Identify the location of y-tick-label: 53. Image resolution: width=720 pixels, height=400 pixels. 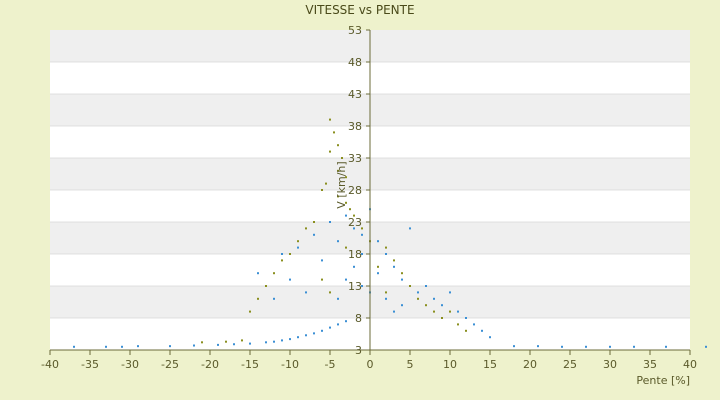
(355, 30).